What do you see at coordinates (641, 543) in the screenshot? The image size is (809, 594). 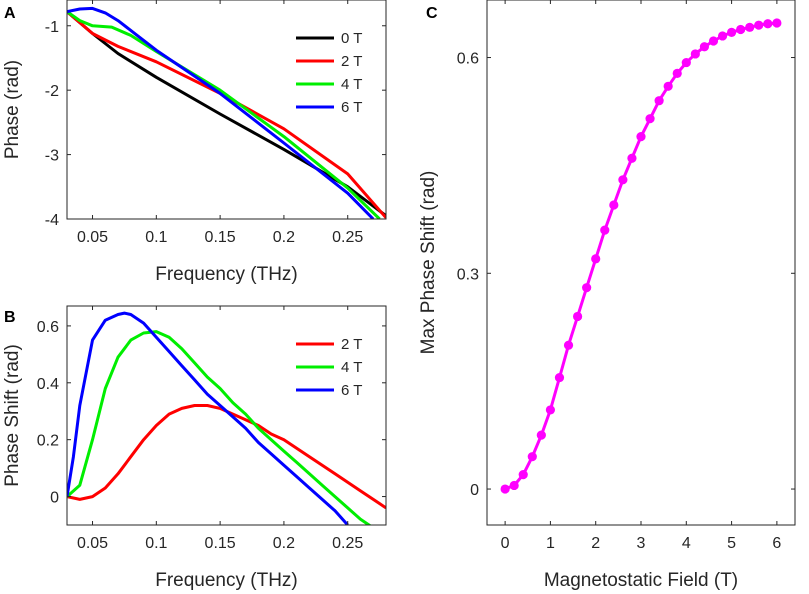 I see `x-tick-label: 3` at bounding box center [641, 543].